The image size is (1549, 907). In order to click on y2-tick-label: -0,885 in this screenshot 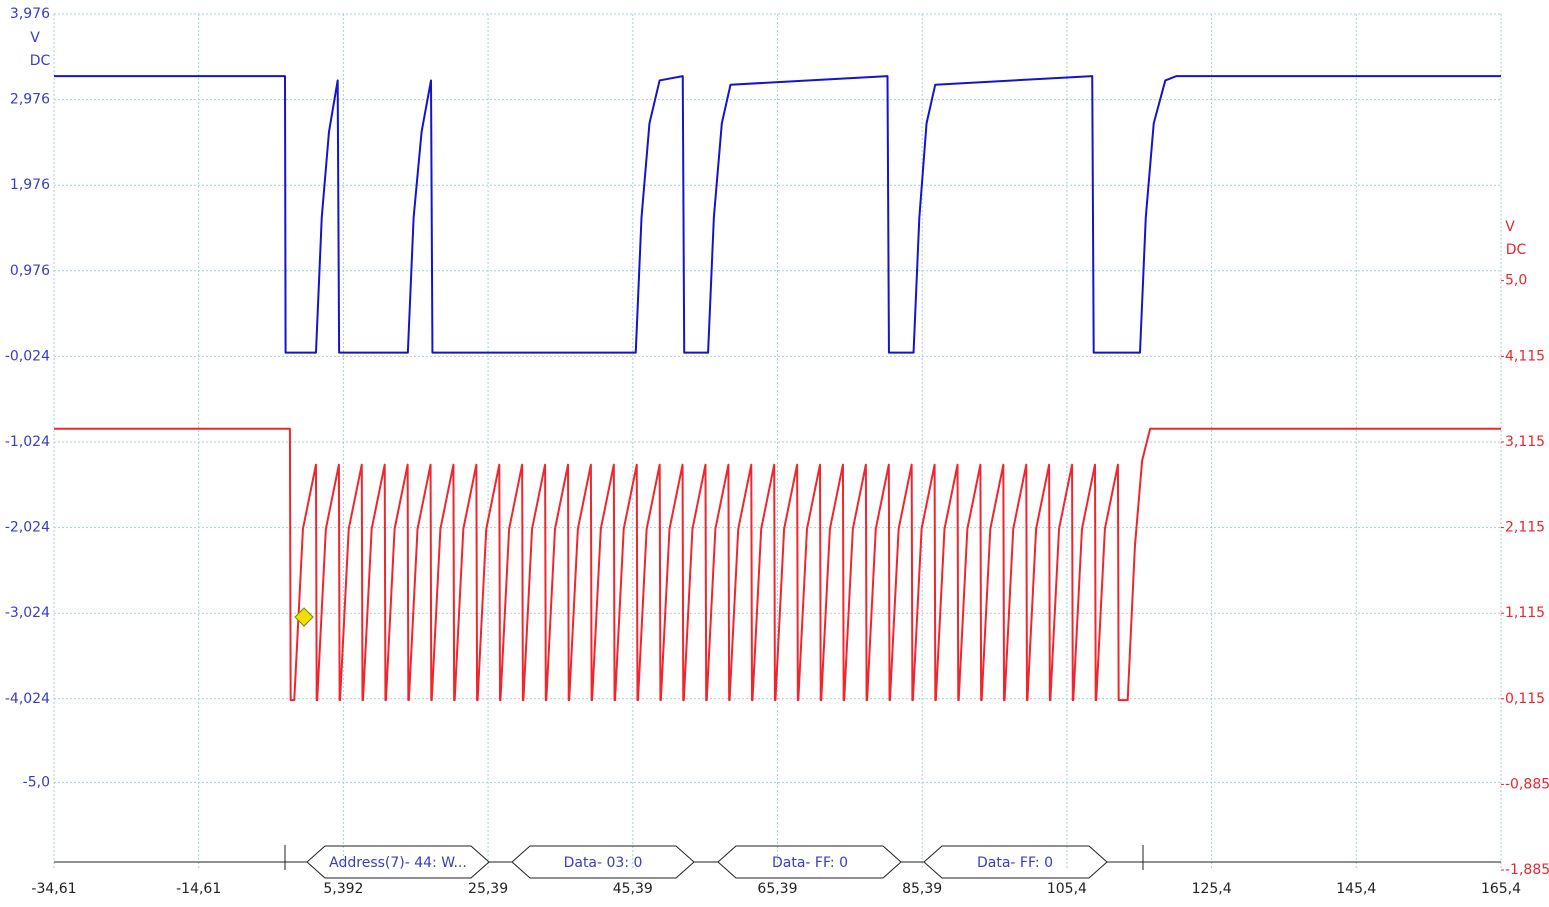, I will do `click(1527, 784)`.